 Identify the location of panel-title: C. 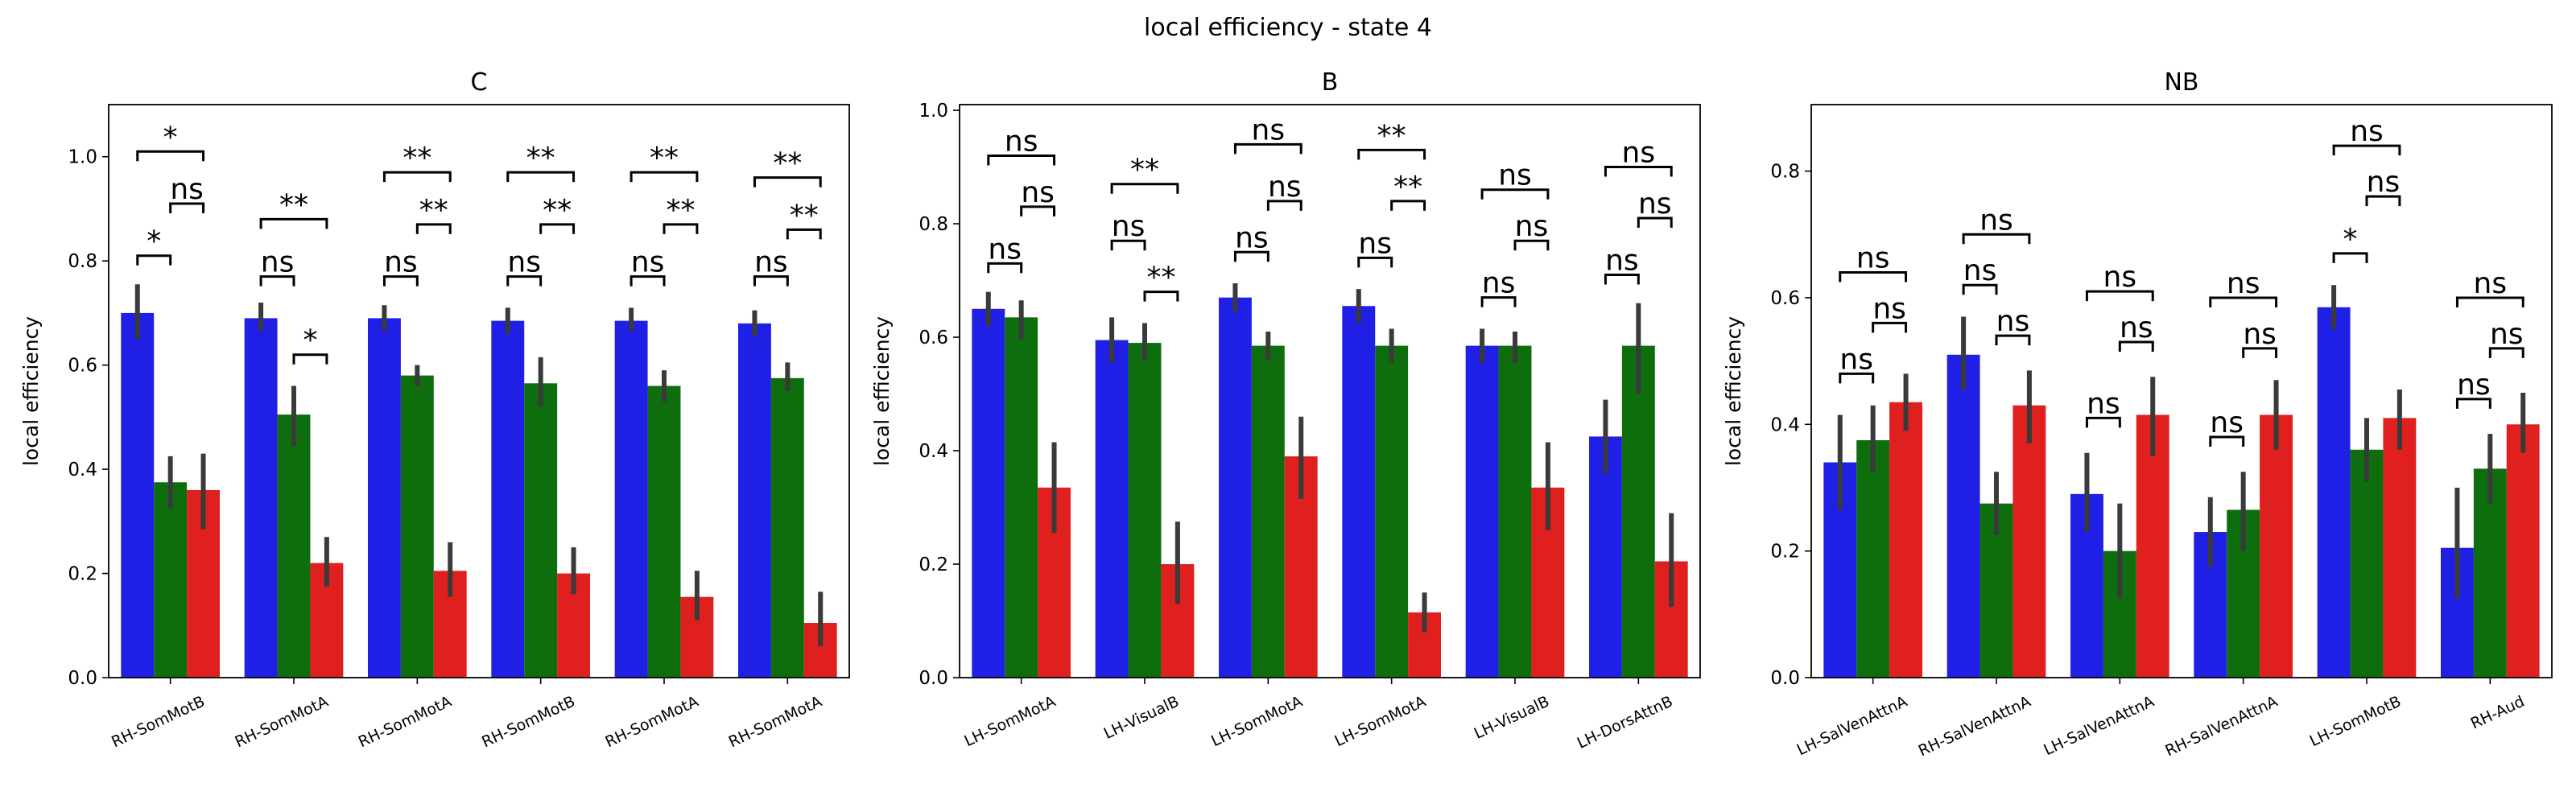
(479, 82).